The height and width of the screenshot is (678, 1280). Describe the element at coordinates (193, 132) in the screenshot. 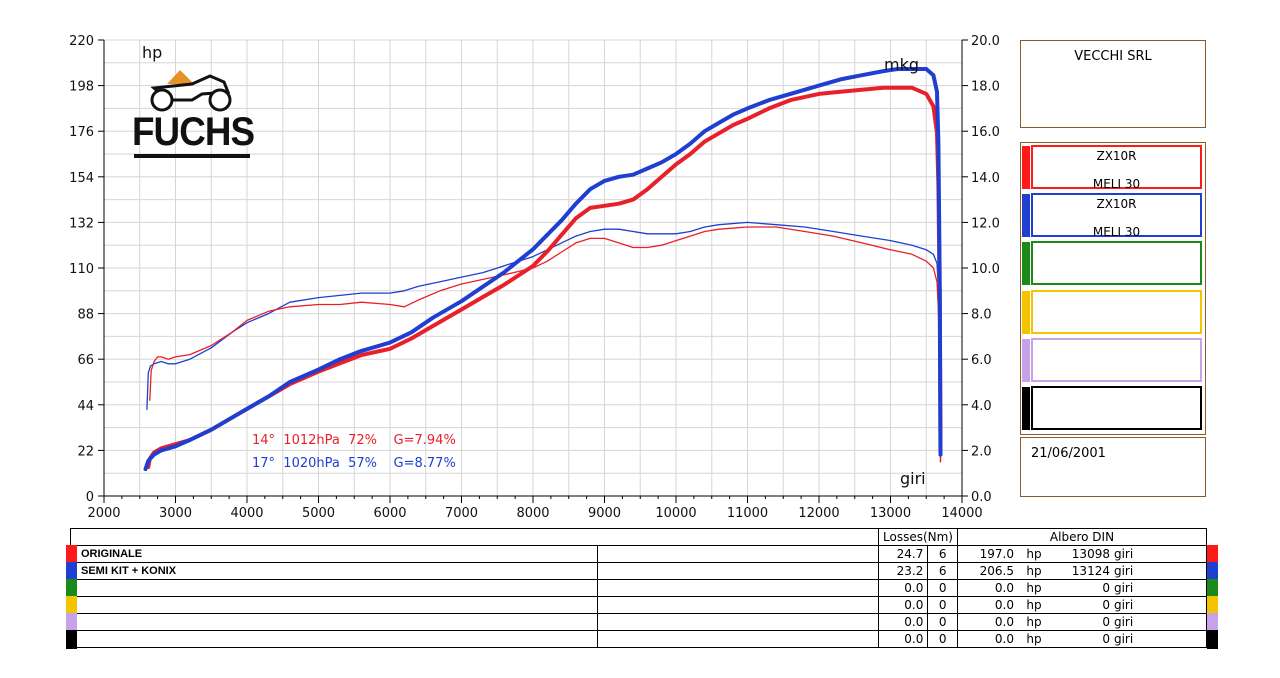

I see `logo-wordmark: FUCHS` at that location.